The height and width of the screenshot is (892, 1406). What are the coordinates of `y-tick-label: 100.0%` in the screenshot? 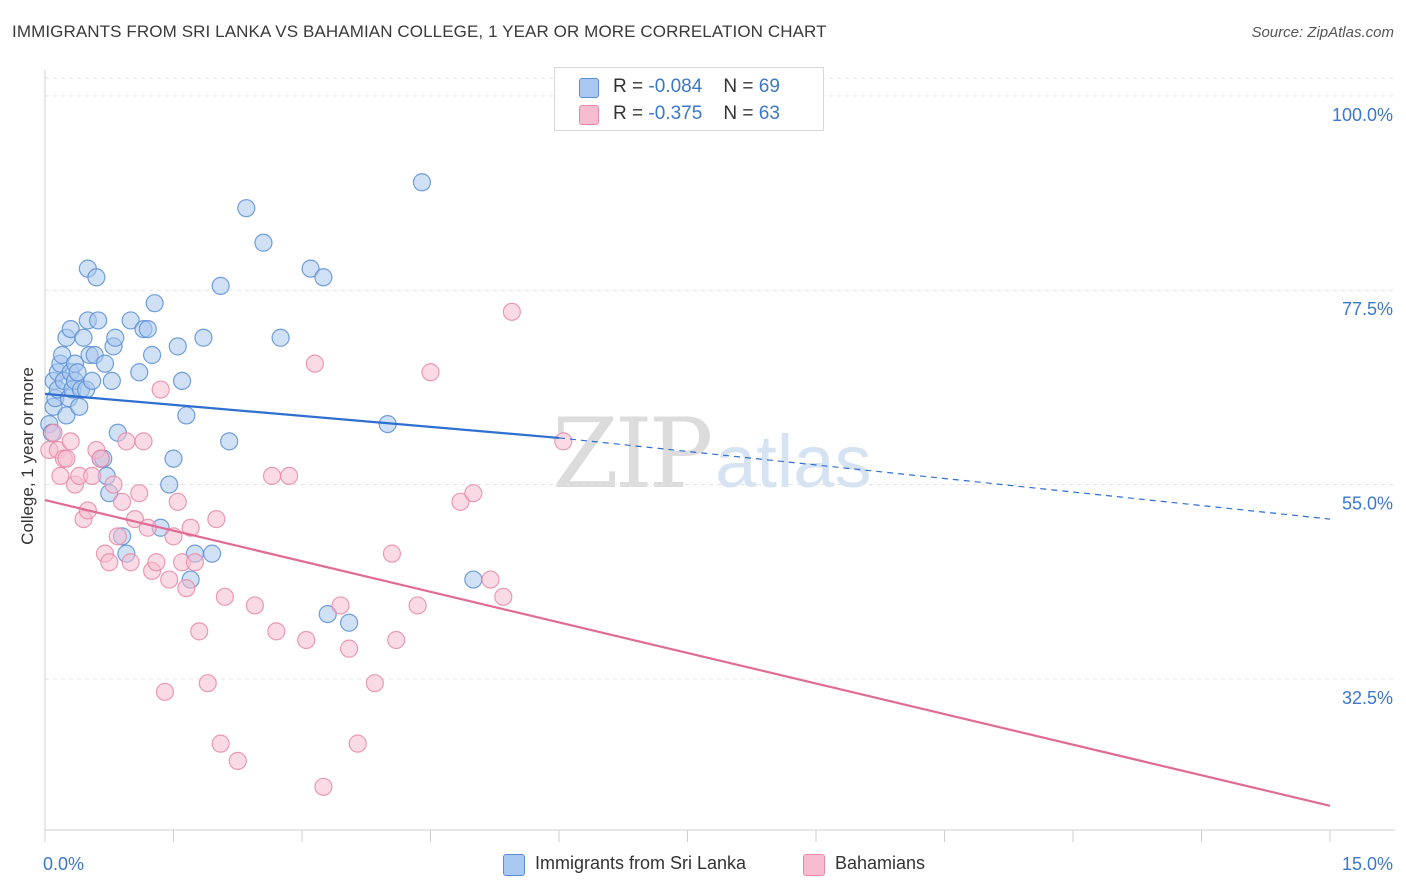 It's located at (1362, 115).